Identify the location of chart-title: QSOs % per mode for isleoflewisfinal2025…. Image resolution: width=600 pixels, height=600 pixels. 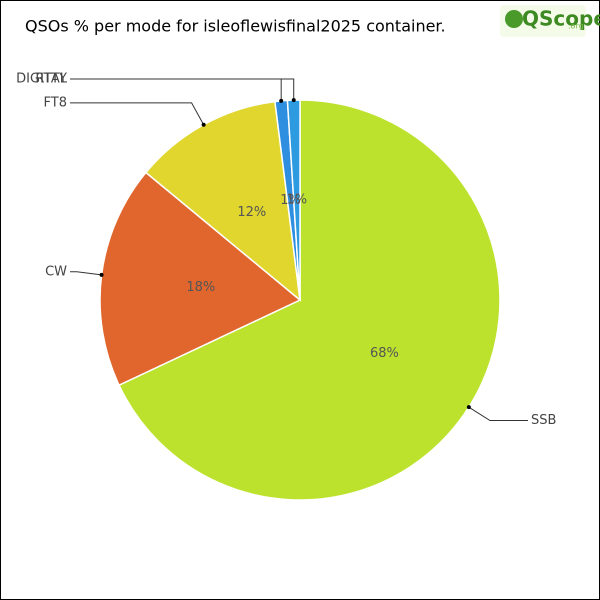
(235, 26).